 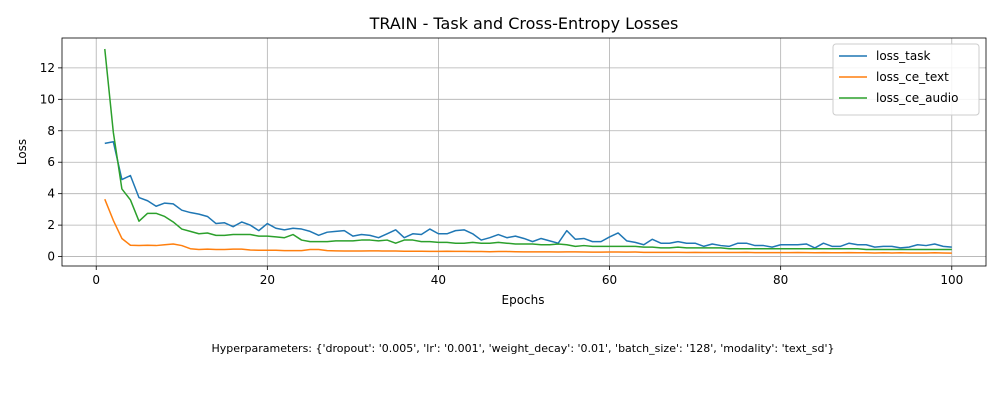 What do you see at coordinates (524, 23) in the screenshot?
I see `chart-title: TRAIN - Task and Cross-Entropy Losses` at bounding box center [524, 23].